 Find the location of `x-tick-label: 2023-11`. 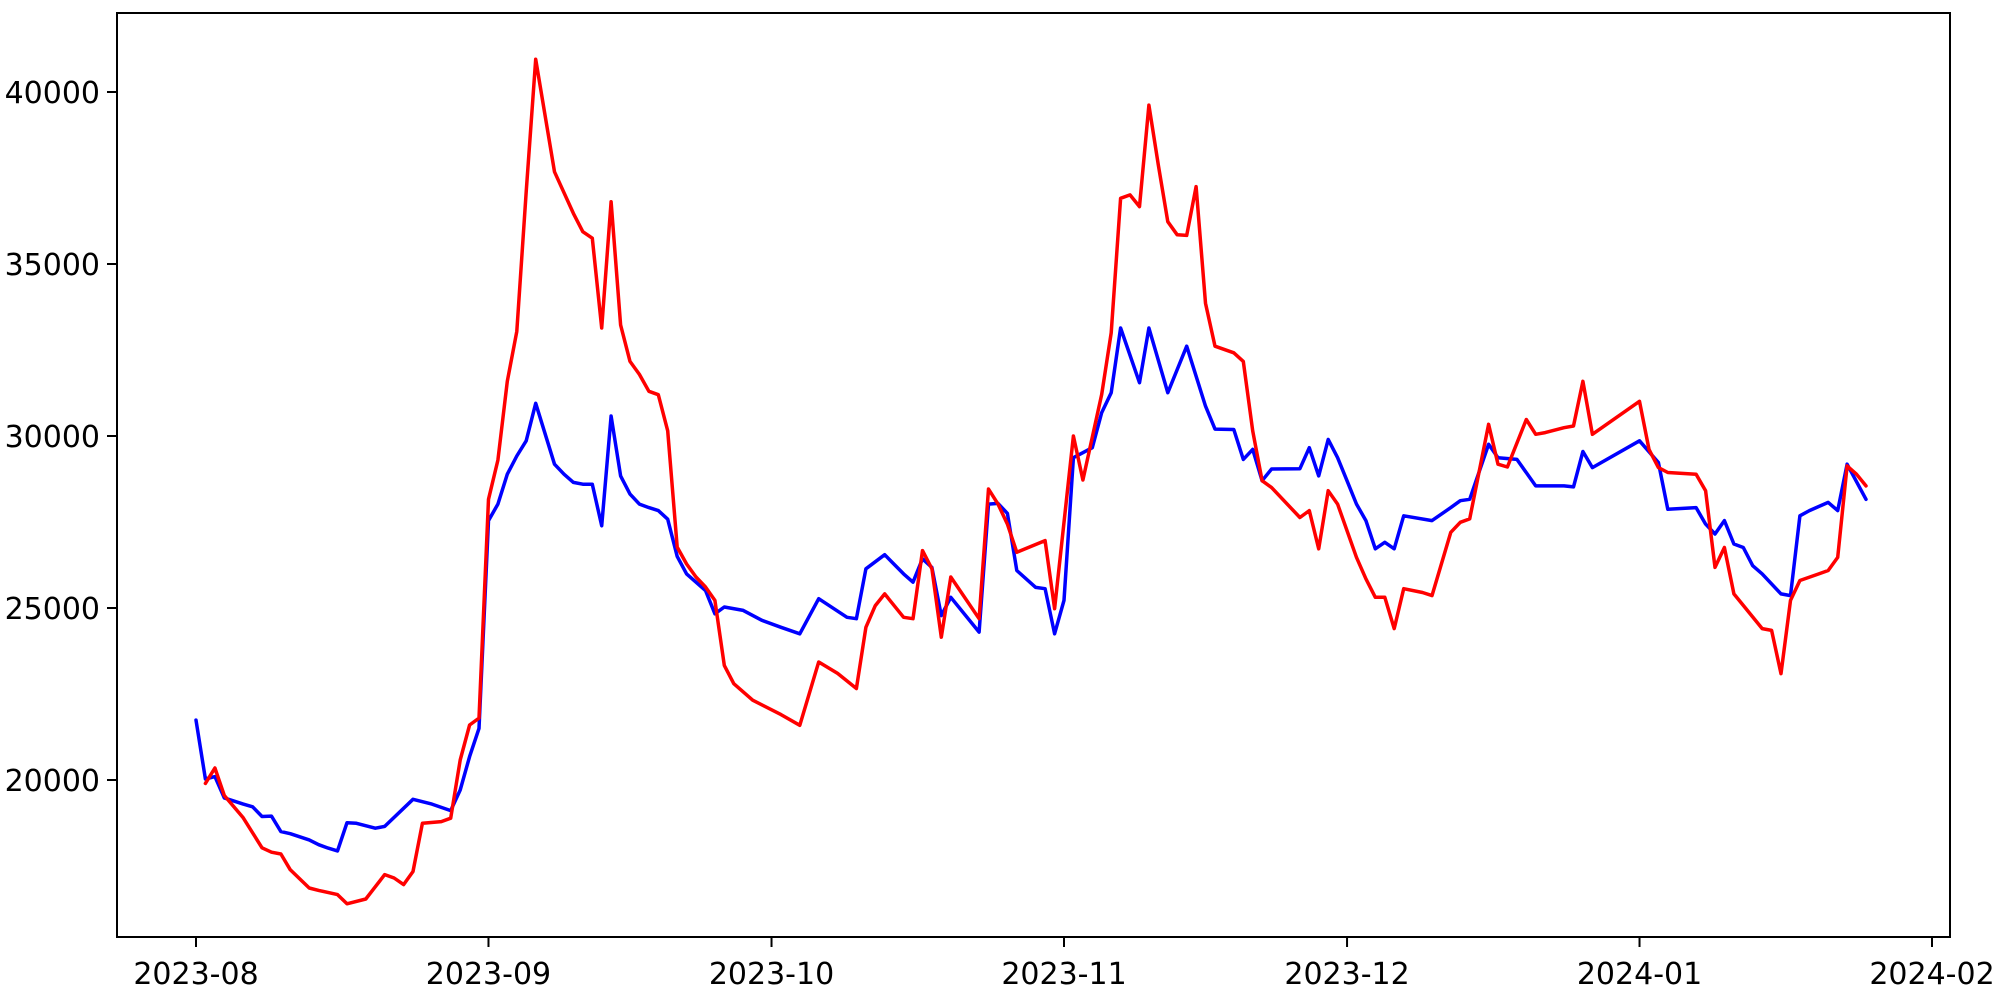

x-tick-label: 2023-11 is located at coordinates (1063, 974).